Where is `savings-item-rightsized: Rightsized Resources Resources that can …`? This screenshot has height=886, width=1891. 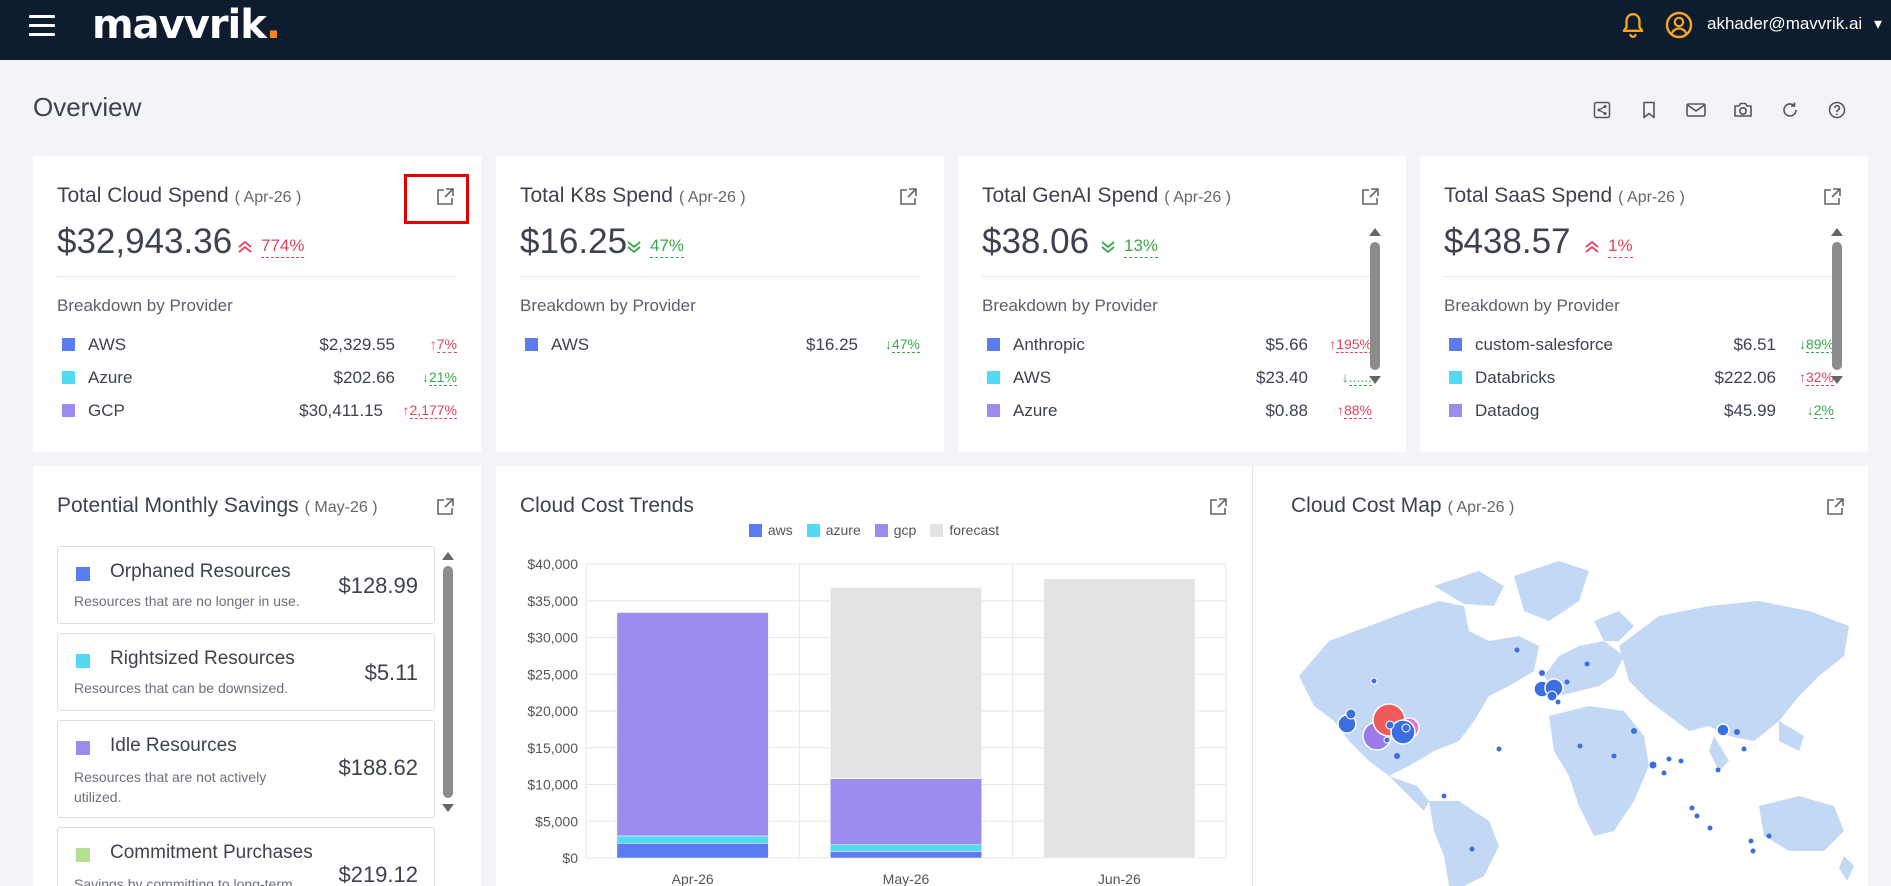 savings-item-rightsized: Rightsized Resources Resources that can … is located at coordinates (246, 672).